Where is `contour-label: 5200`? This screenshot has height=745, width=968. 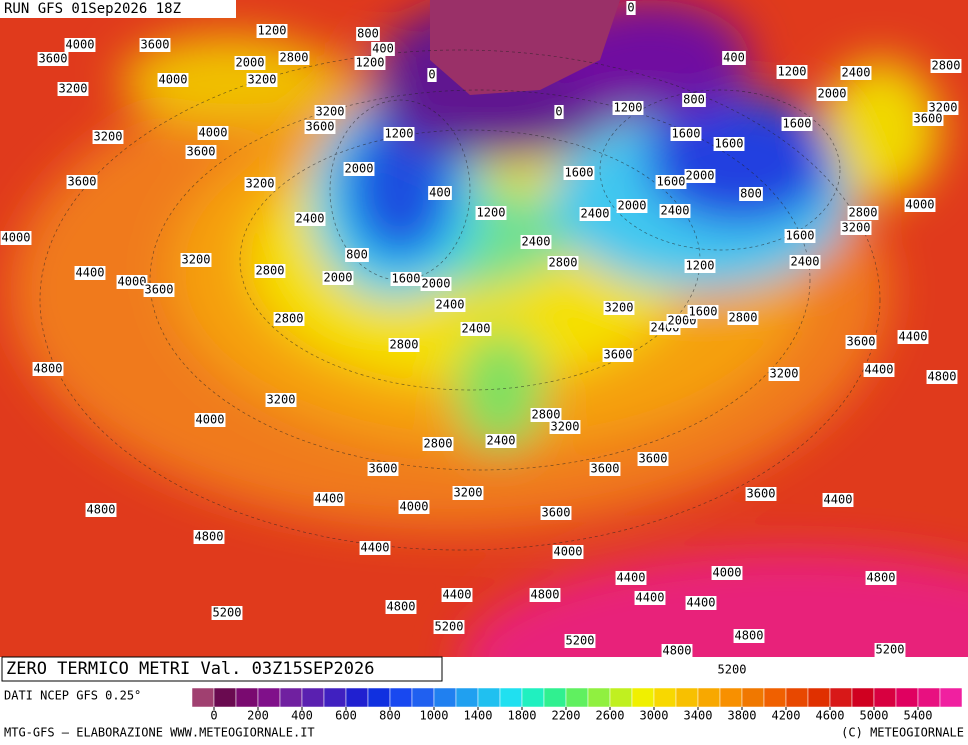 contour-label: 5200 is located at coordinates (227, 613).